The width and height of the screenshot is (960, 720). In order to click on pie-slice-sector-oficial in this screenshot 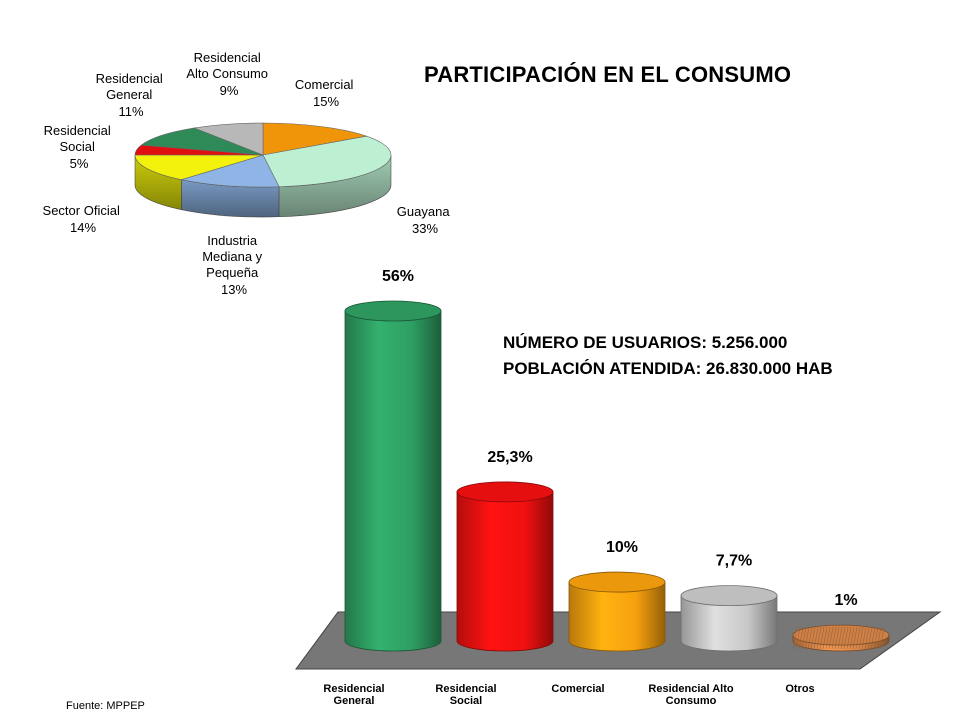, I will do `click(199, 167)`.